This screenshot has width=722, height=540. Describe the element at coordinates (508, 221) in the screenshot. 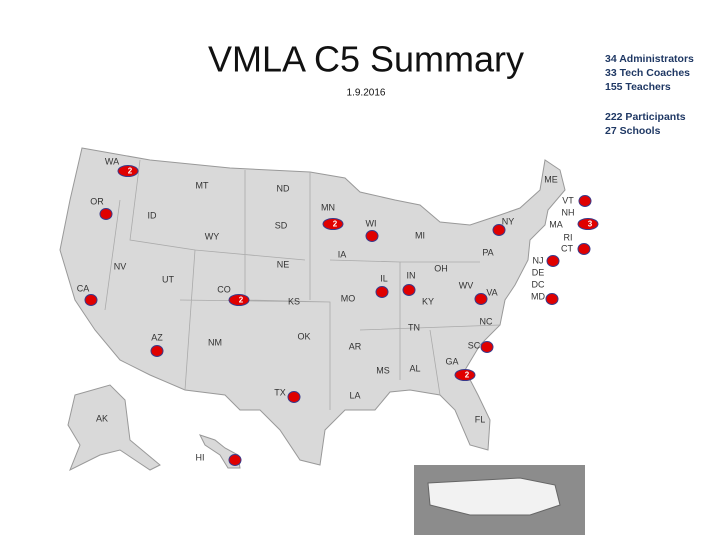

I see `state-label: NY` at that location.